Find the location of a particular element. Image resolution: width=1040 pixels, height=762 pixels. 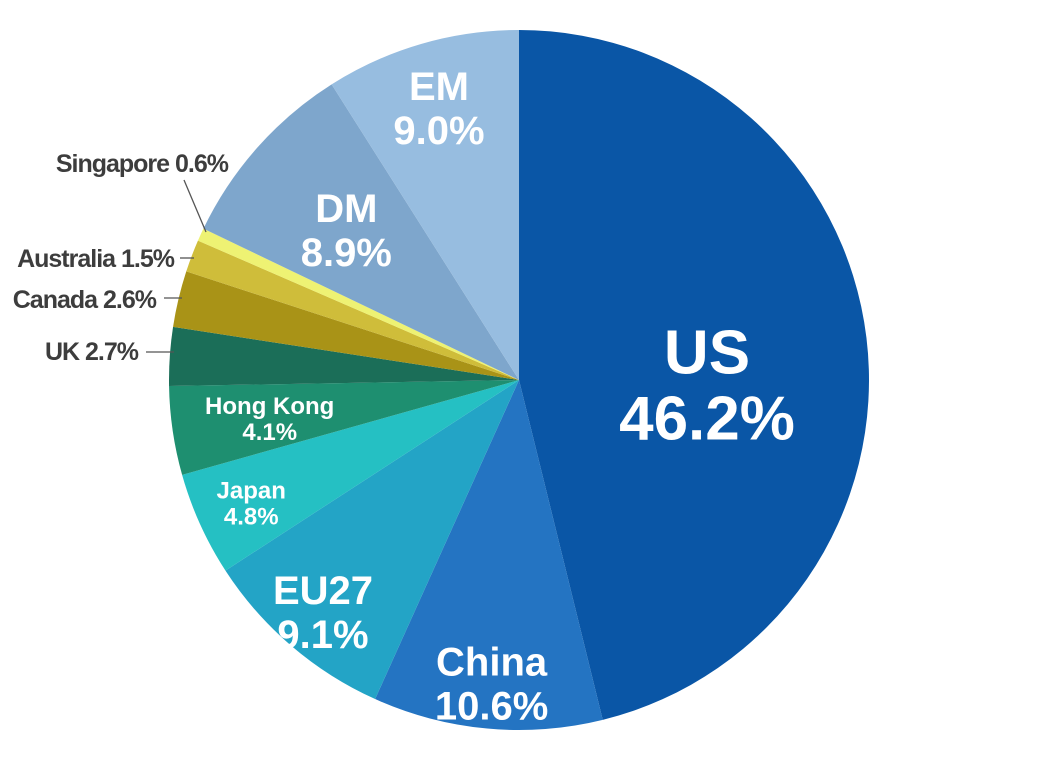

pie-slice-hong-kong is located at coordinates (344, 427).